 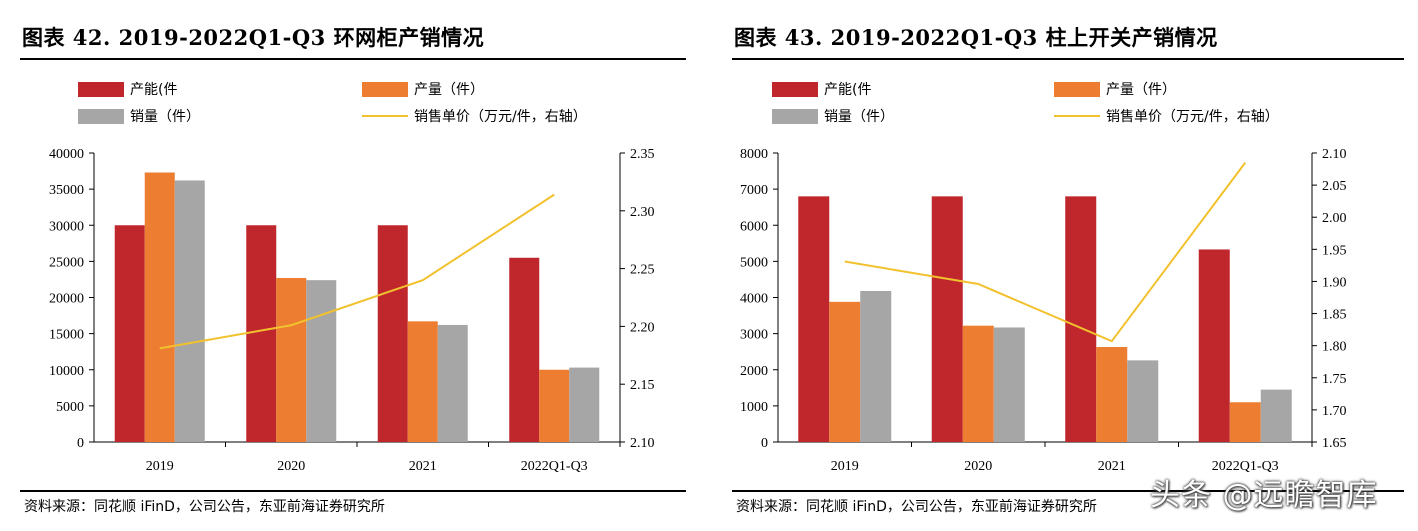 I want to click on y2-tick-label: 2.15, so click(x=642, y=385).